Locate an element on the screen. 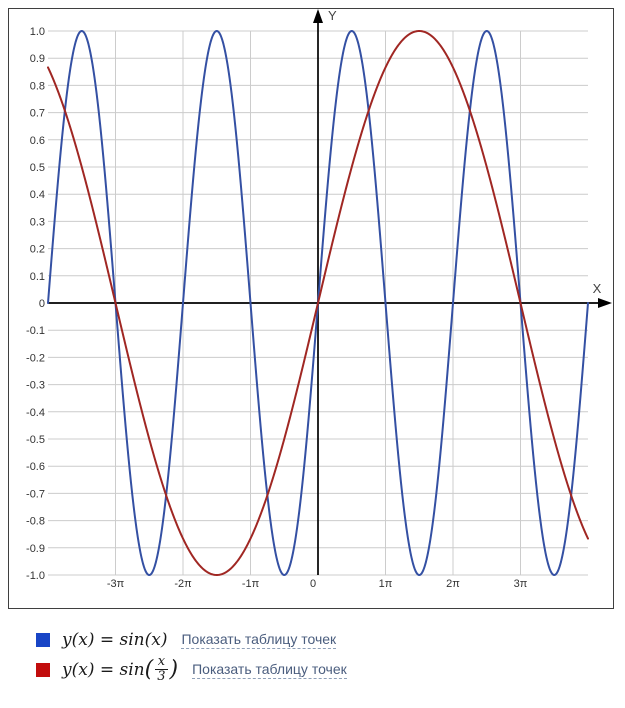 The image size is (625, 708). y-tick-label: -0.1 is located at coordinates (35, 331).